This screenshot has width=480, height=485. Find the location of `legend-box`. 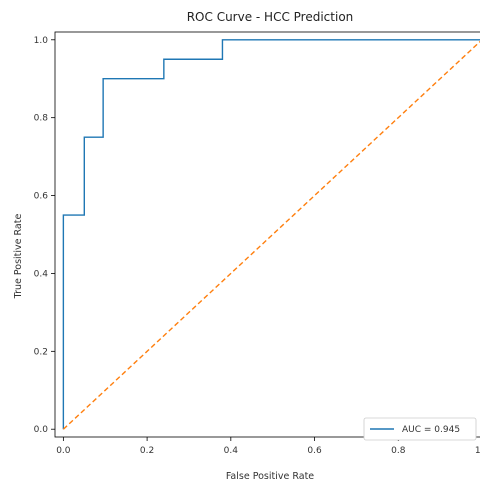

legend-box is located at coordinates (420, 429).